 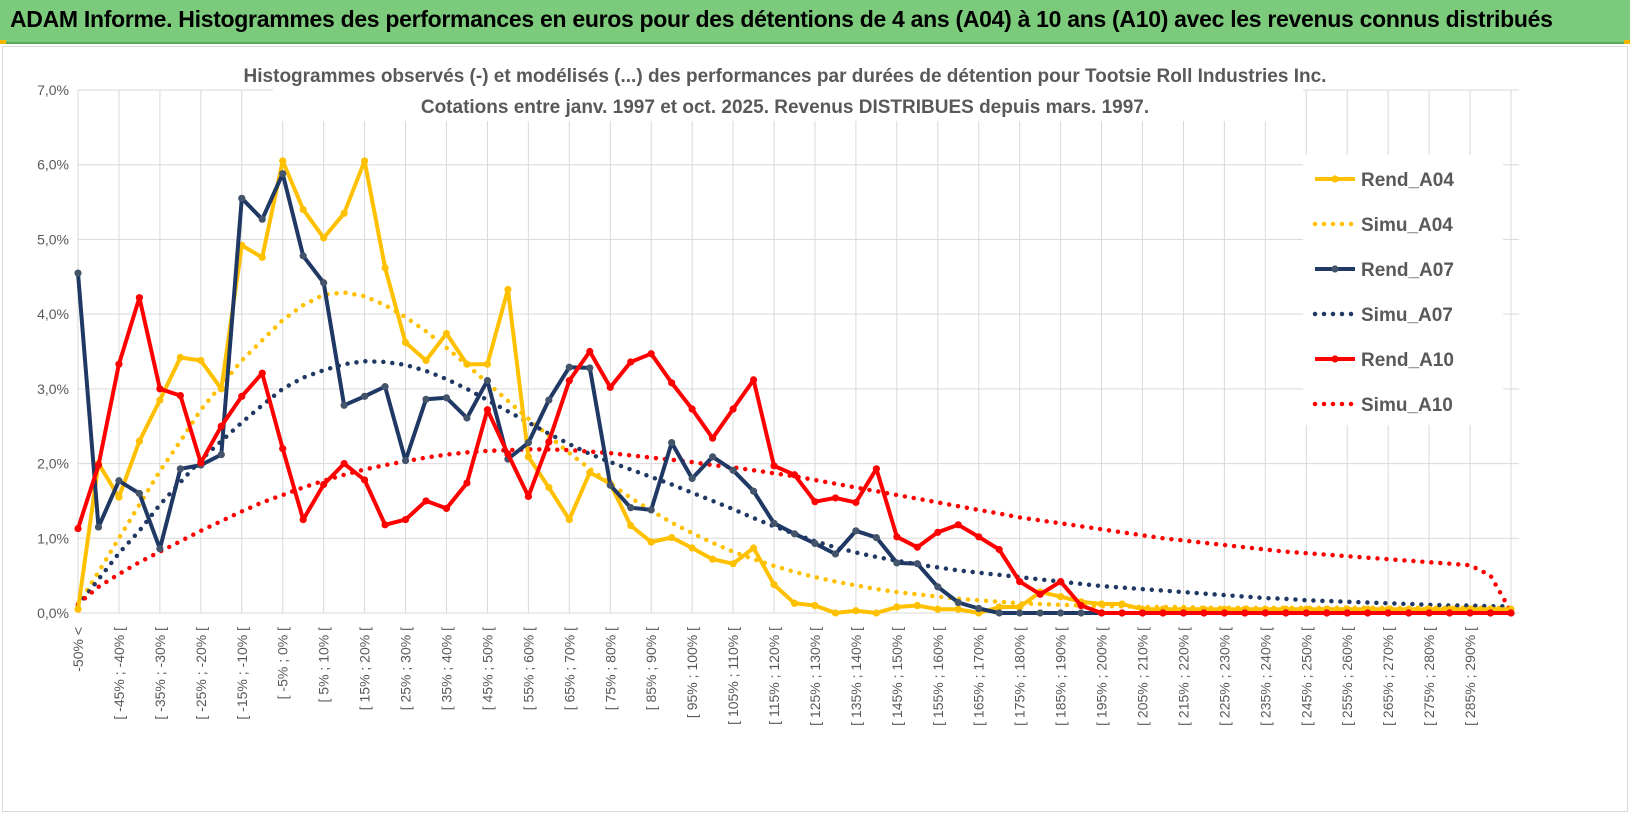 What do you see at coordinates (1335, 269) in the screenshot?
I see `legend-marker` at bounding box center [1335, 269].